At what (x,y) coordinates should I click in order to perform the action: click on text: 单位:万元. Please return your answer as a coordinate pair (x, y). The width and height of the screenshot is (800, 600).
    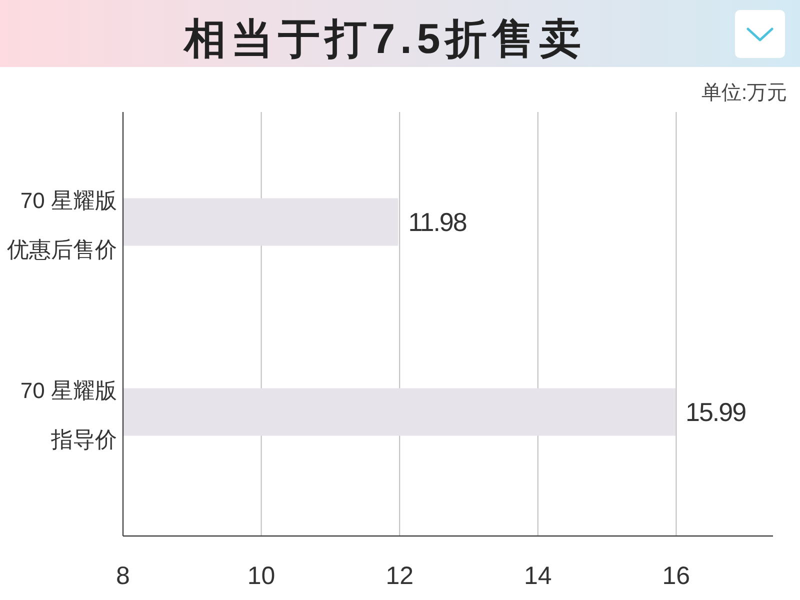
    Looking at the image, I should click on (744, 93).